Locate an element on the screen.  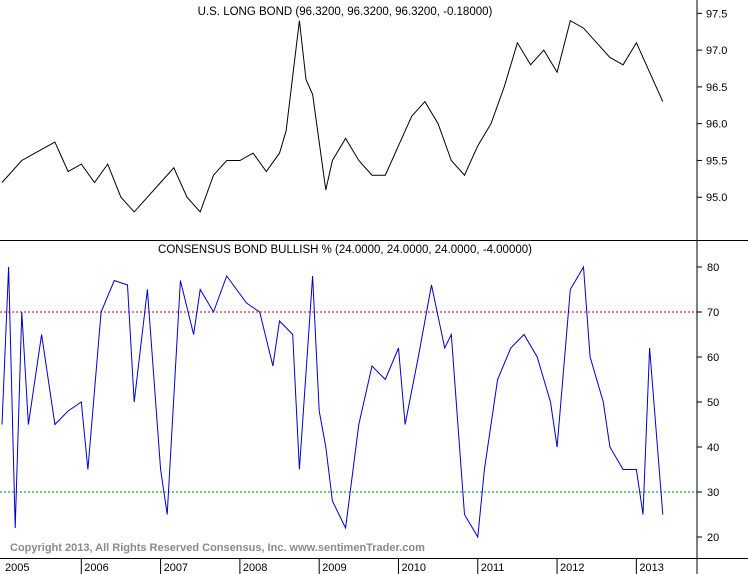
bond-tick-label: 97.0 is located at coordinates (716, 51).